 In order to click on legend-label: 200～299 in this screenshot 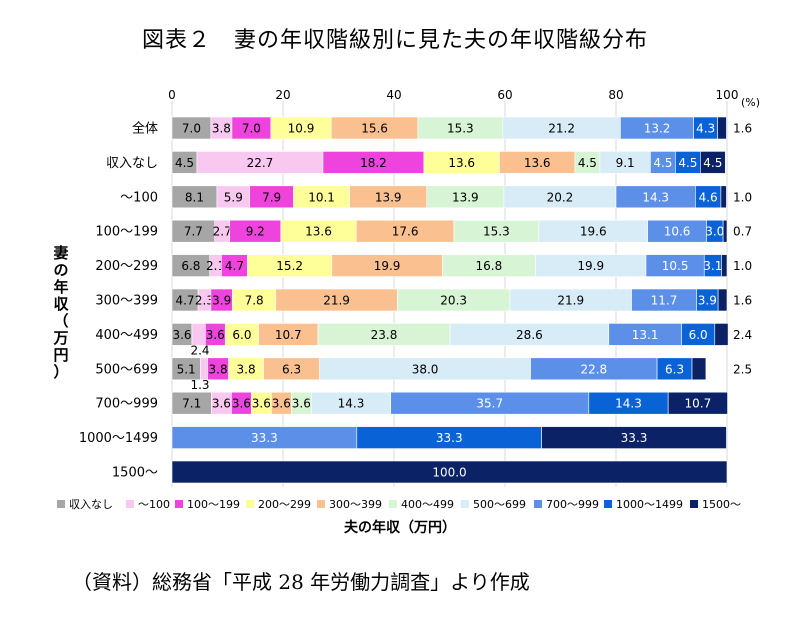, I will do `click(284, 504)`.